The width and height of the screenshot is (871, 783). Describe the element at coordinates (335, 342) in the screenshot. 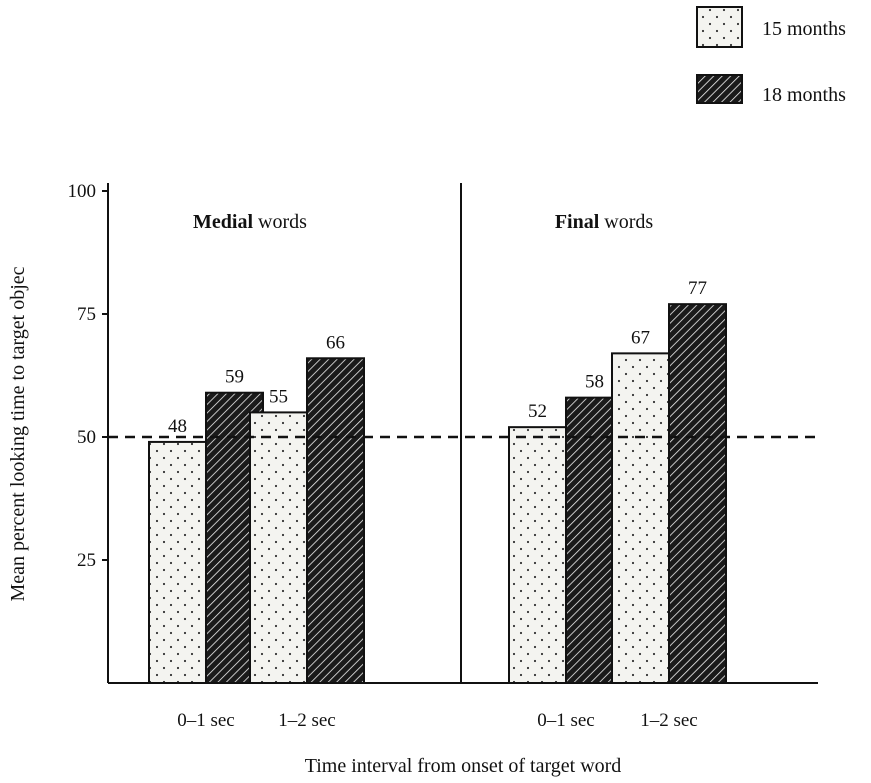

I see `value-label-medial-1-2-18-months: 66` at that location.